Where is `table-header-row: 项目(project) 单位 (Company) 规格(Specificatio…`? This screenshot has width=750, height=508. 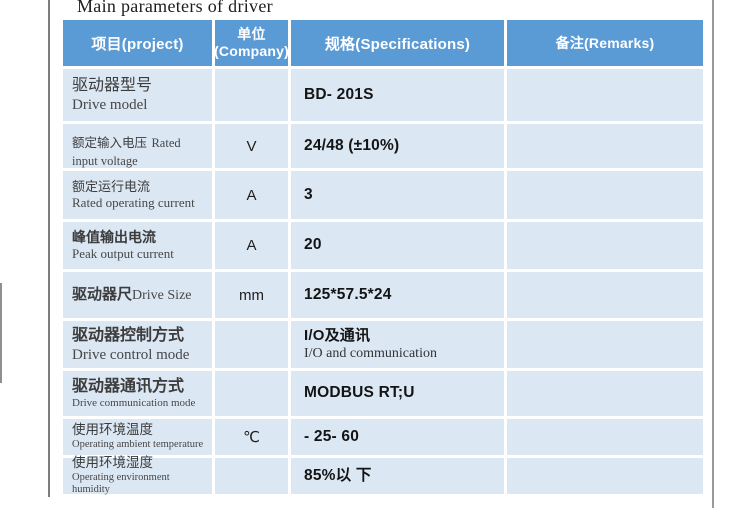
table-header-row: 项目(project) 单位 (Company) 规格(Specificatio… is located at coordinates (383, 43).